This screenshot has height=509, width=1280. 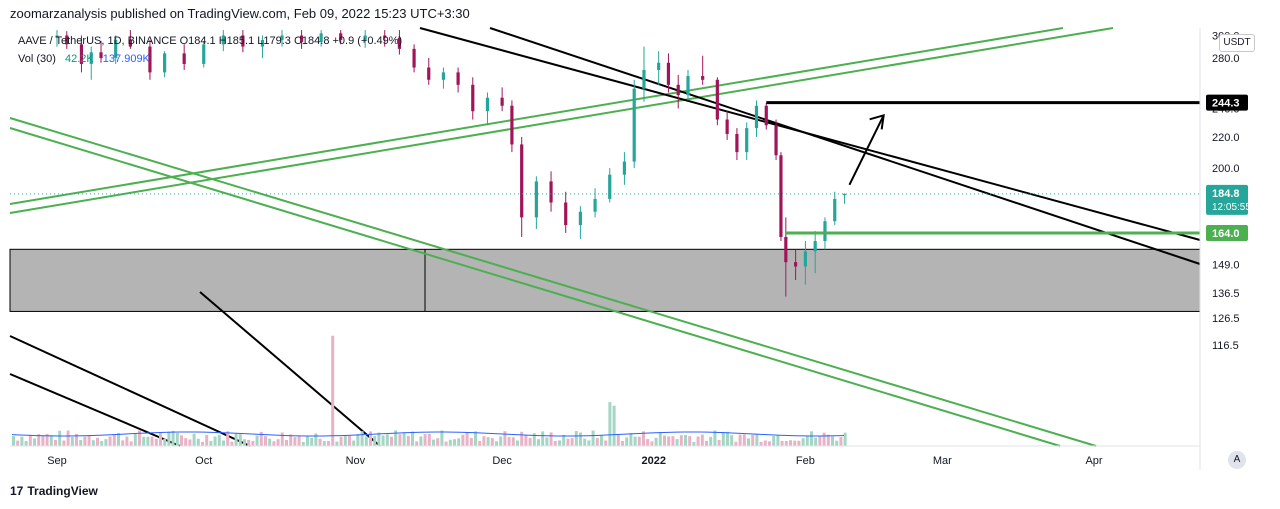 I want to click on volume-layer, so click(x=429, y=390).